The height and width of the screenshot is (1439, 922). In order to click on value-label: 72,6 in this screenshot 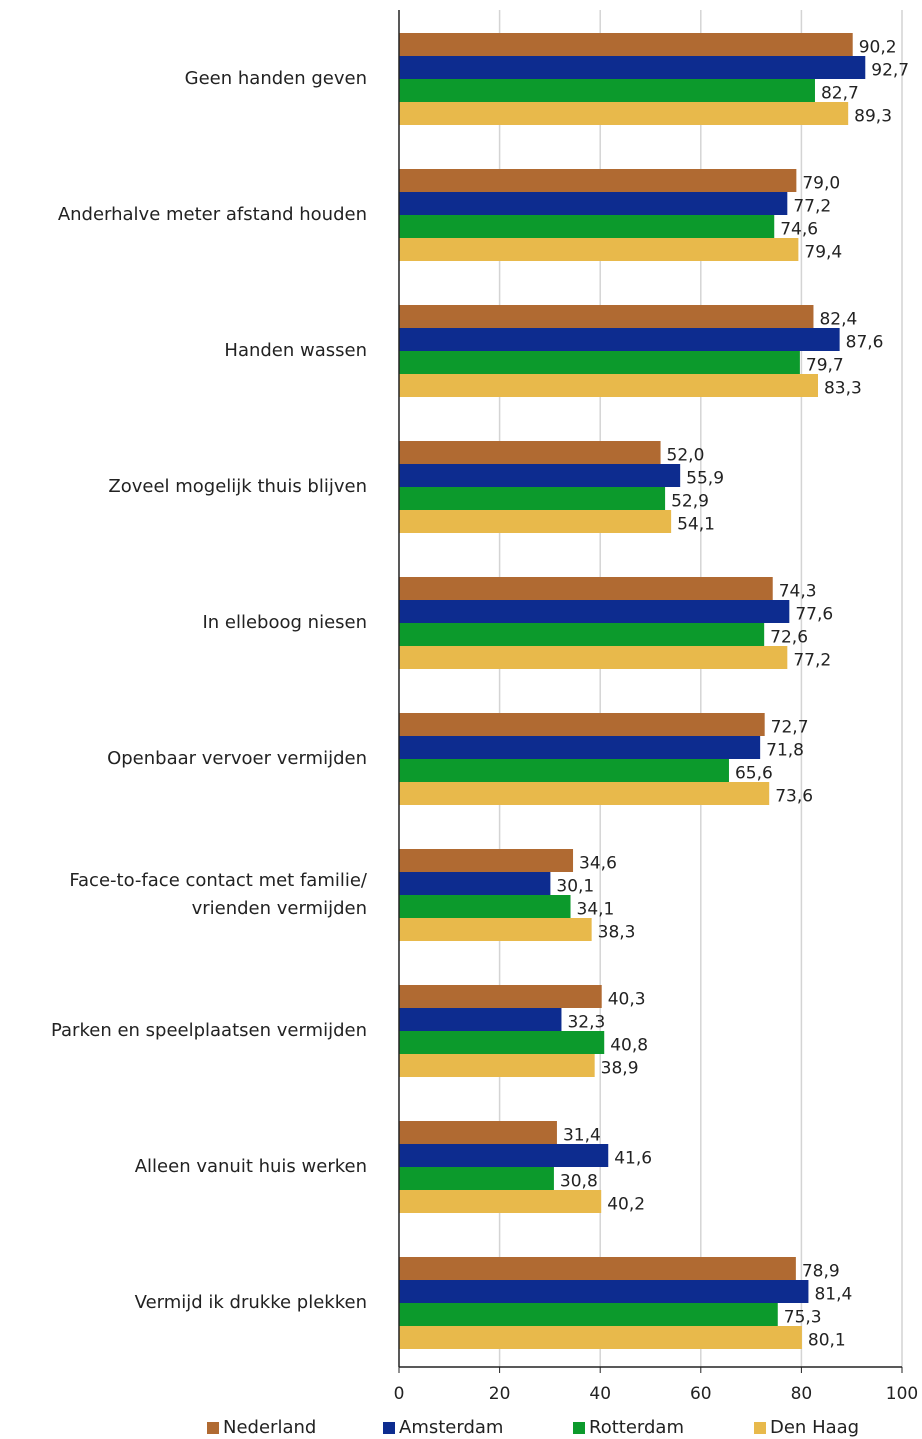, I will do `click(789, 638)`.